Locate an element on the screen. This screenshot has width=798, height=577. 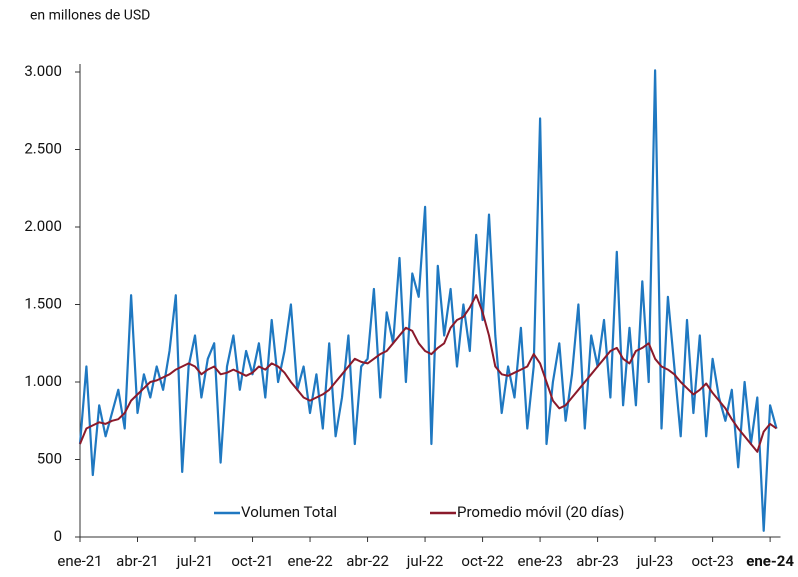
x-tick-label: oct-21 is located at coordinates (252, 561).